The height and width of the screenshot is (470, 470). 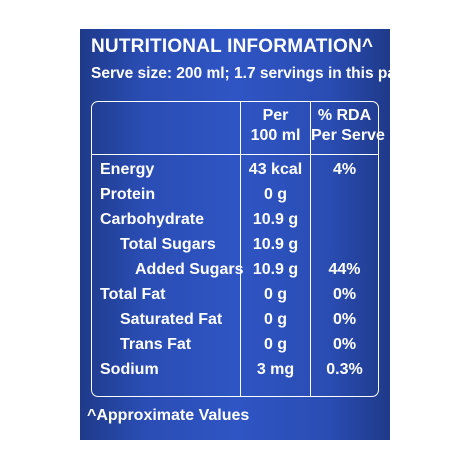 I want to click on row-total-fat-rda: 0%, so click(x=344, y=294).